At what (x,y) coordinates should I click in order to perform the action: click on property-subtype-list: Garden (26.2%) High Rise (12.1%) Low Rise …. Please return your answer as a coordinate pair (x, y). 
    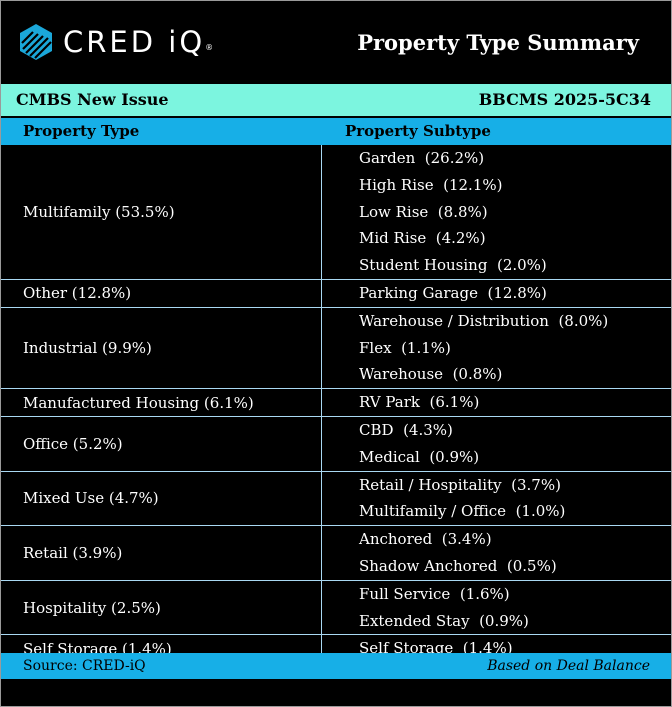
    Looking at the image, I should click on (496, 212).